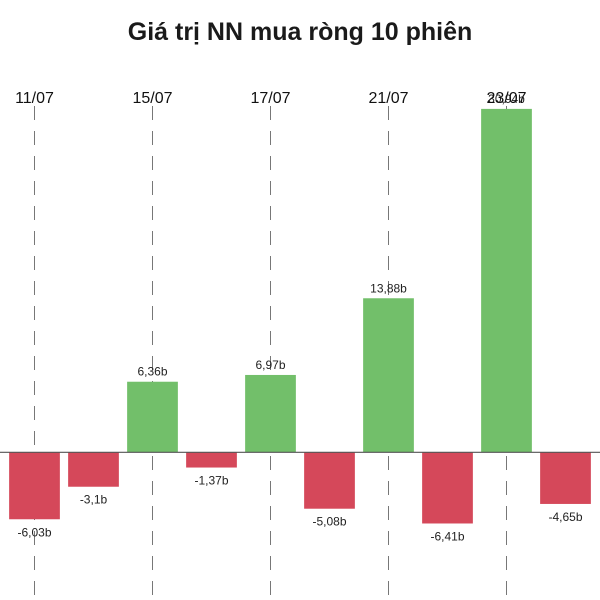  What do you see at coordinates (329, 522) in the screenshot?
I see `value-label: -5,08b` at bounding box center [329, 522].